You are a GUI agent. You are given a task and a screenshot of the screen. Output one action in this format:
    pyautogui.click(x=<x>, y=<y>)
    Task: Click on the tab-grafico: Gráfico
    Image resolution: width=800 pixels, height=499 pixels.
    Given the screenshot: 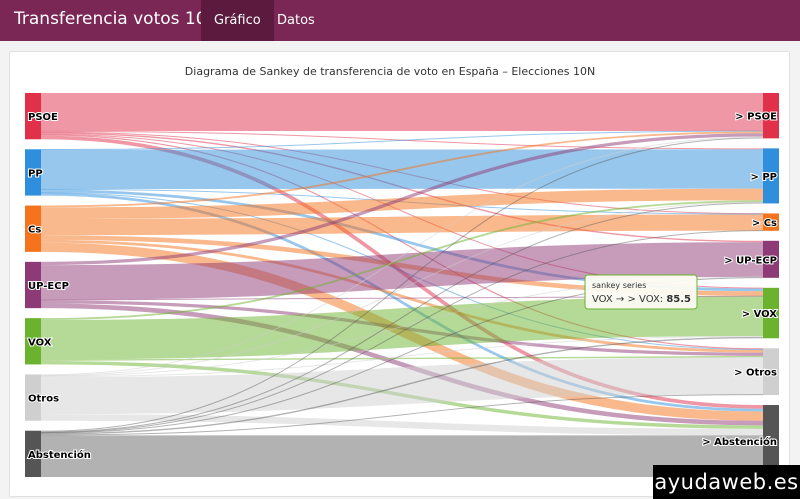 What is the action you would take?
    pyautogui.click(x=237, y=20)
    